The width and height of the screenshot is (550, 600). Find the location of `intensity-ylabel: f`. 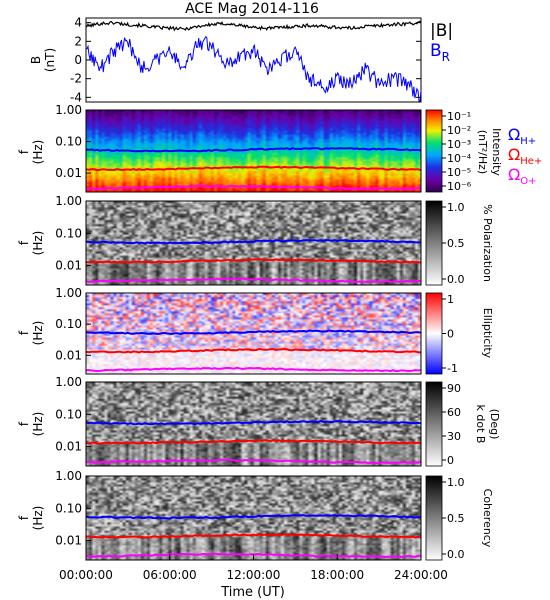

intensity-ylabel: f is located at coordinates (24, 151).